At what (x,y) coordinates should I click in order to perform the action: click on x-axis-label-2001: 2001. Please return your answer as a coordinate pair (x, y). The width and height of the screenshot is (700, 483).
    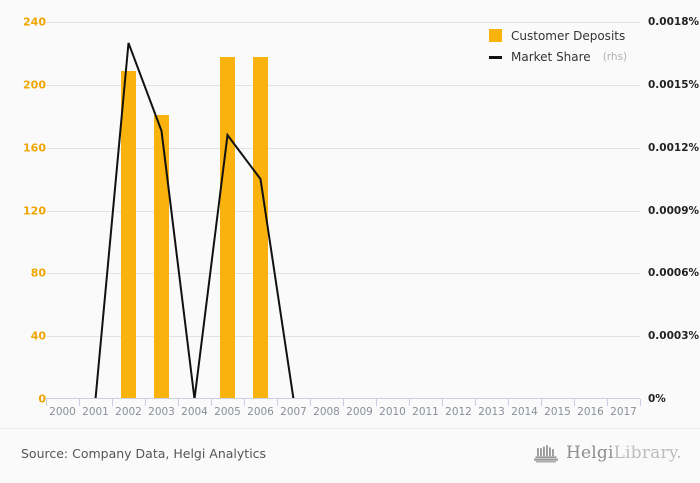
    Looking at the image, I should click on (95, 412).